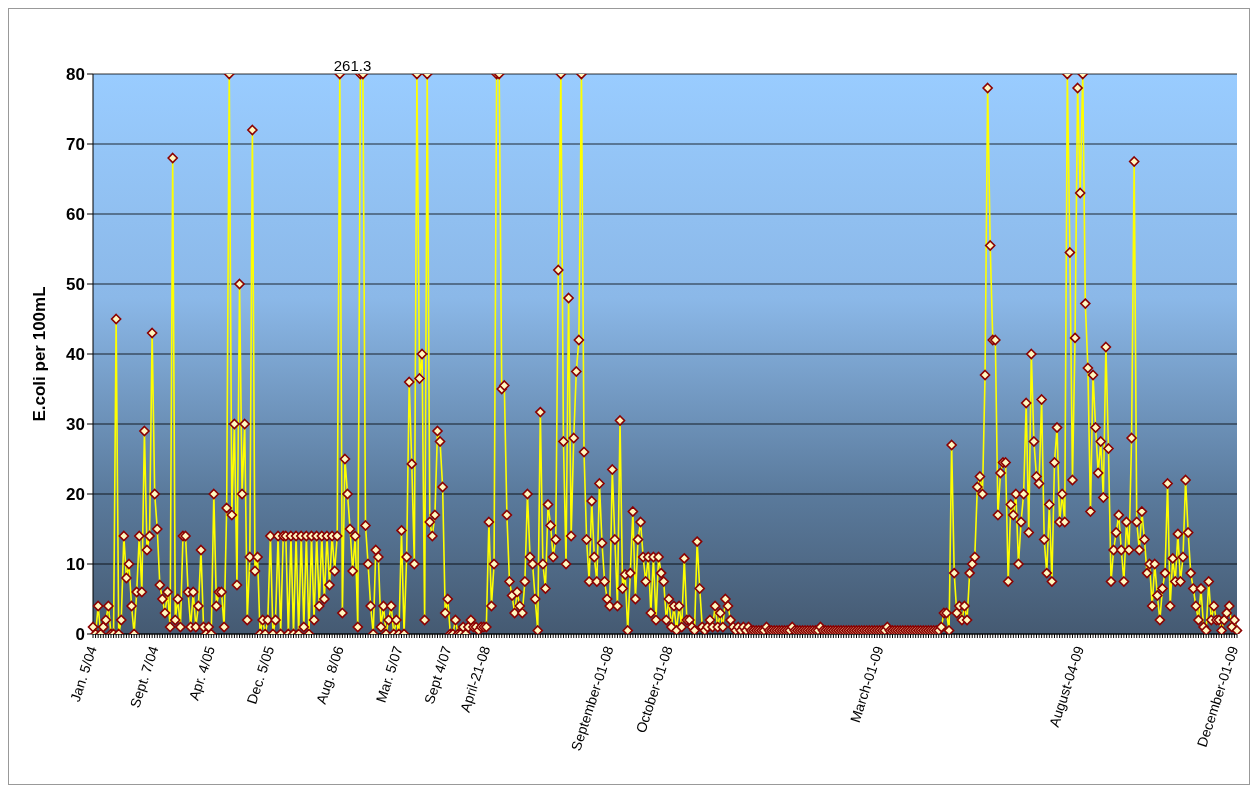 Image resolution: width=1255 pixels, height=787 pixels. Describe the element at coordinates (144, 676) in the screenshot. I see `x-tick-label: Sept. 7/04` at that location.